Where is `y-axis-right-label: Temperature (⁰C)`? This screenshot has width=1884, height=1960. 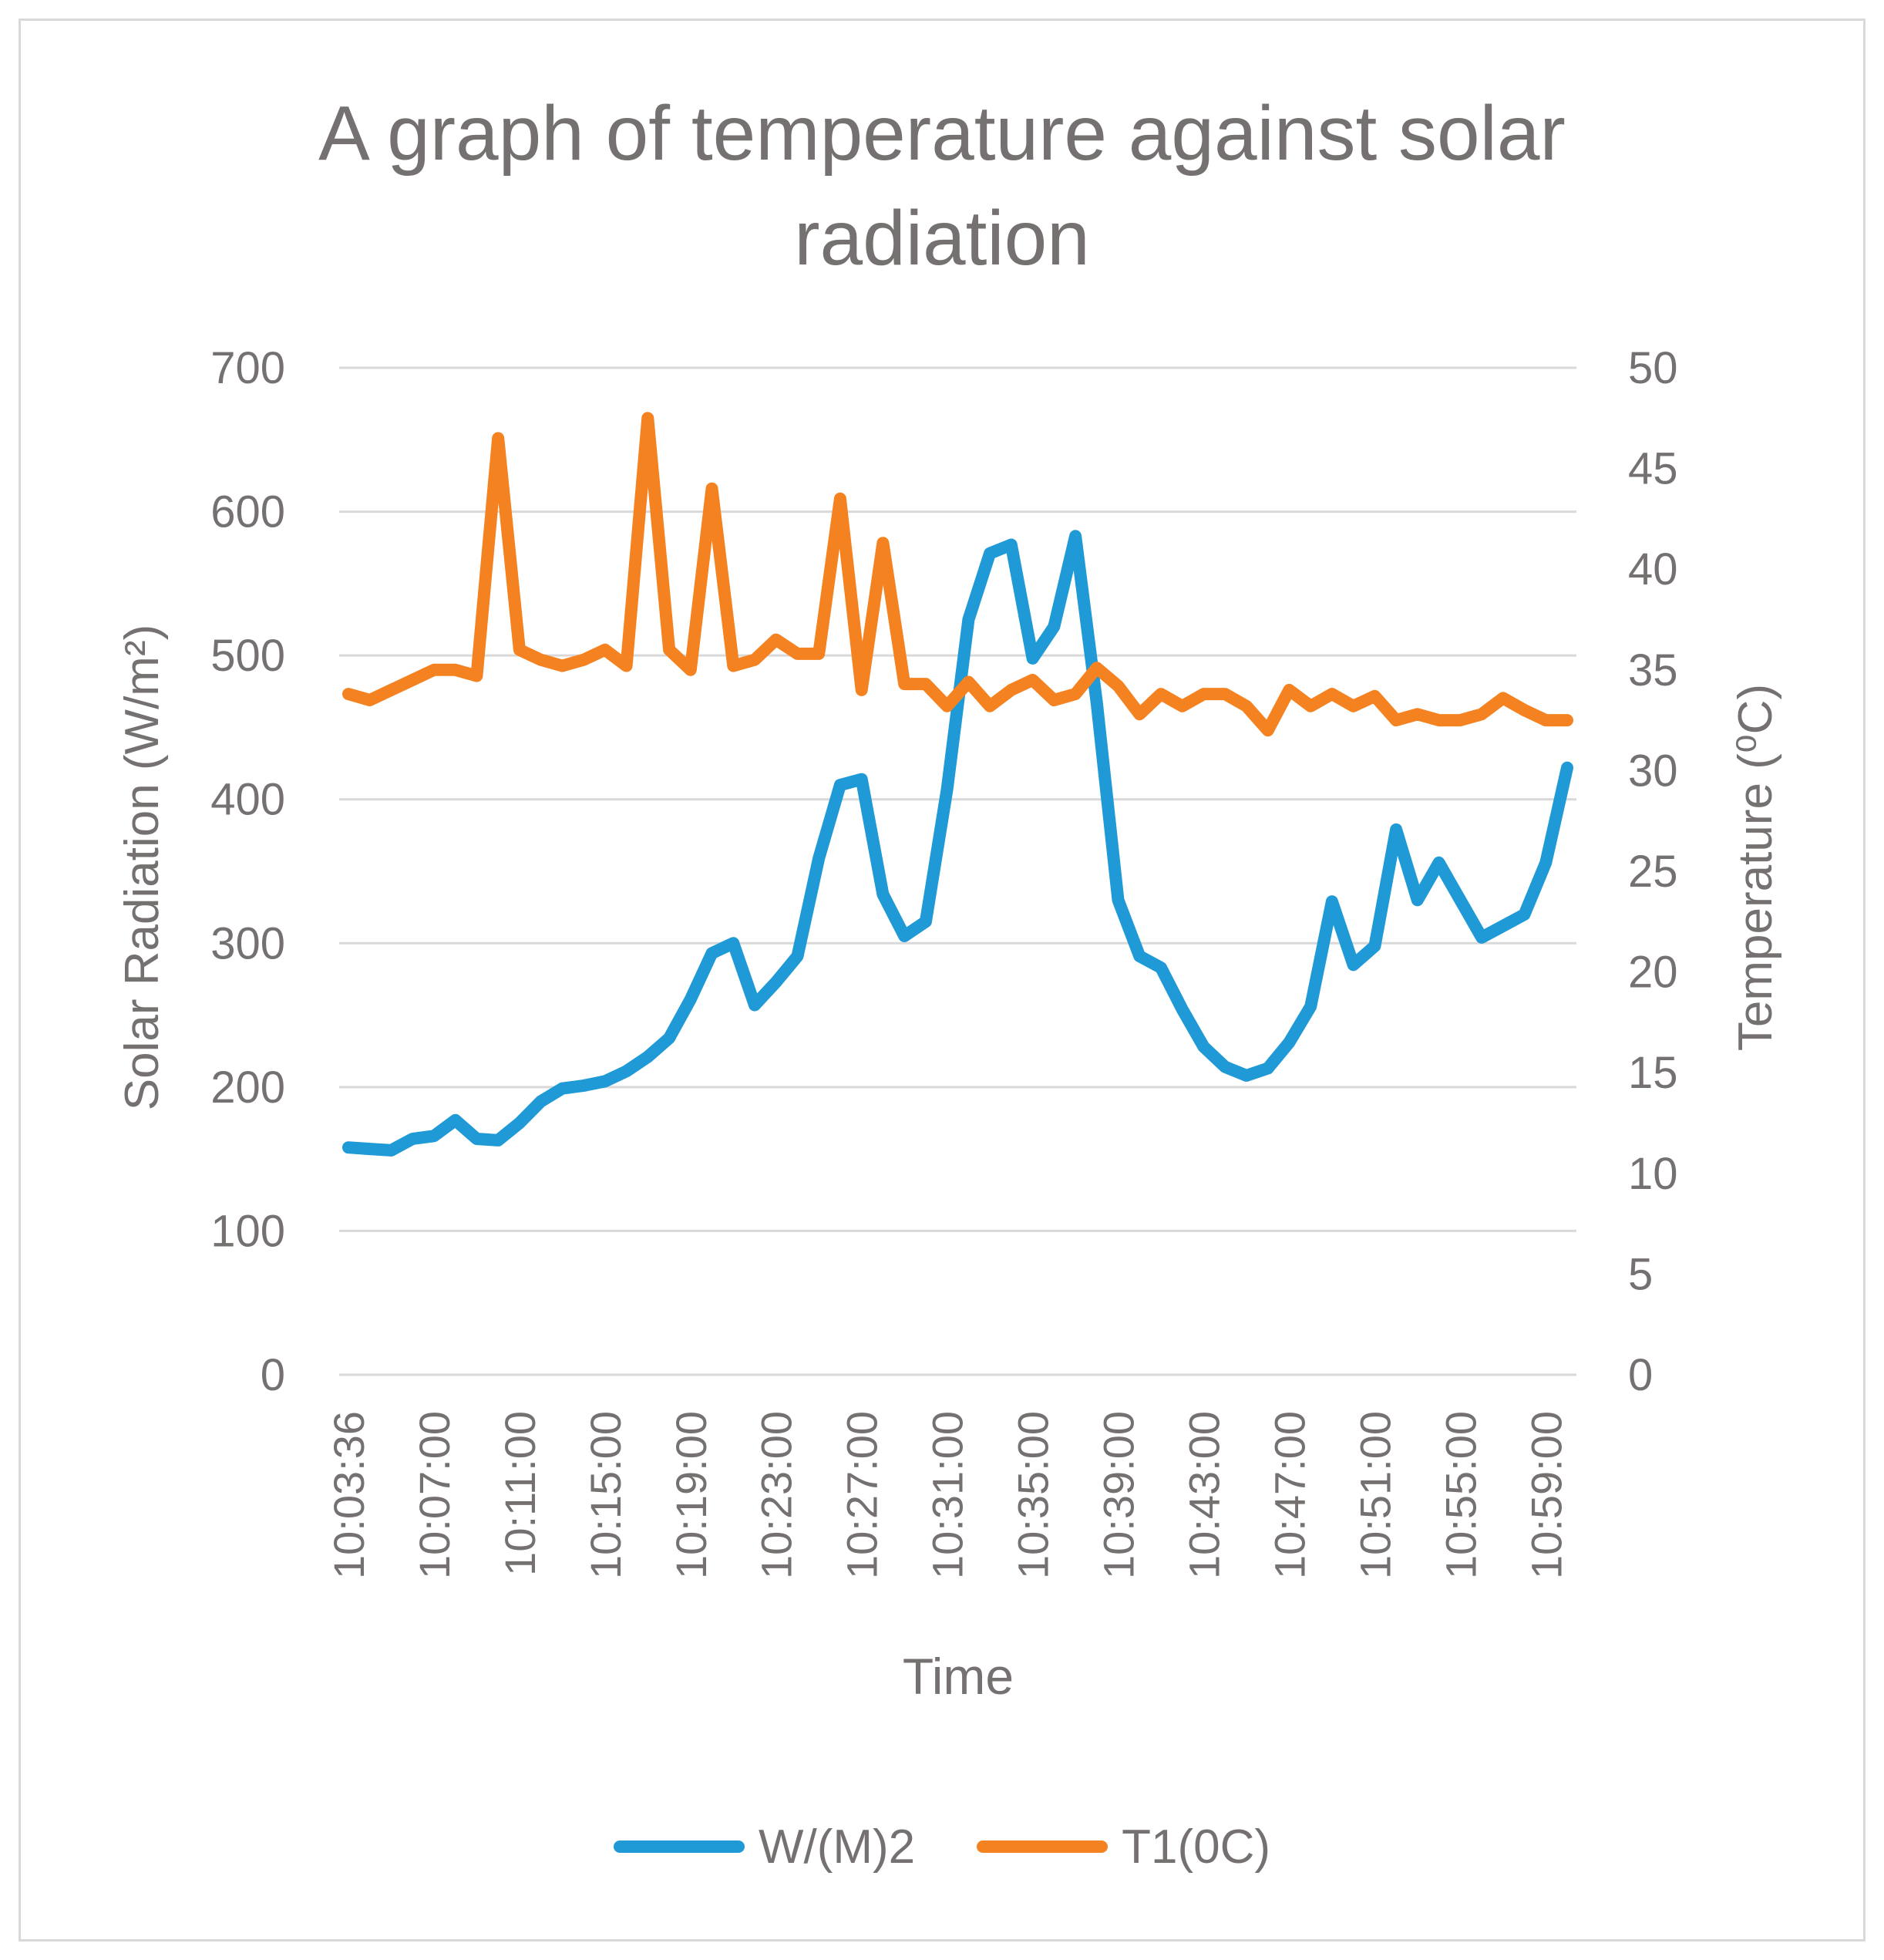
y-axis-right-label: Temperature (⁰C) is located at coordinates (1755, 867).